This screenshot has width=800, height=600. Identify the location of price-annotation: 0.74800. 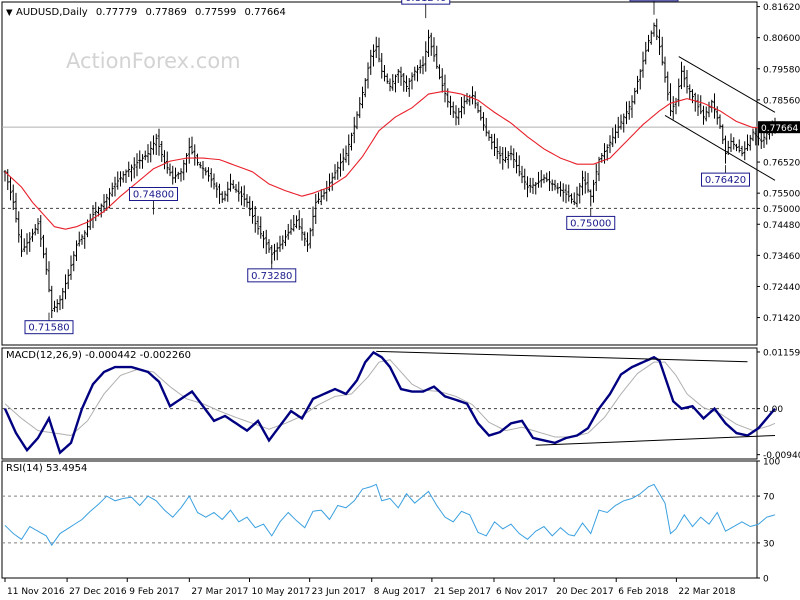
(153, 201).